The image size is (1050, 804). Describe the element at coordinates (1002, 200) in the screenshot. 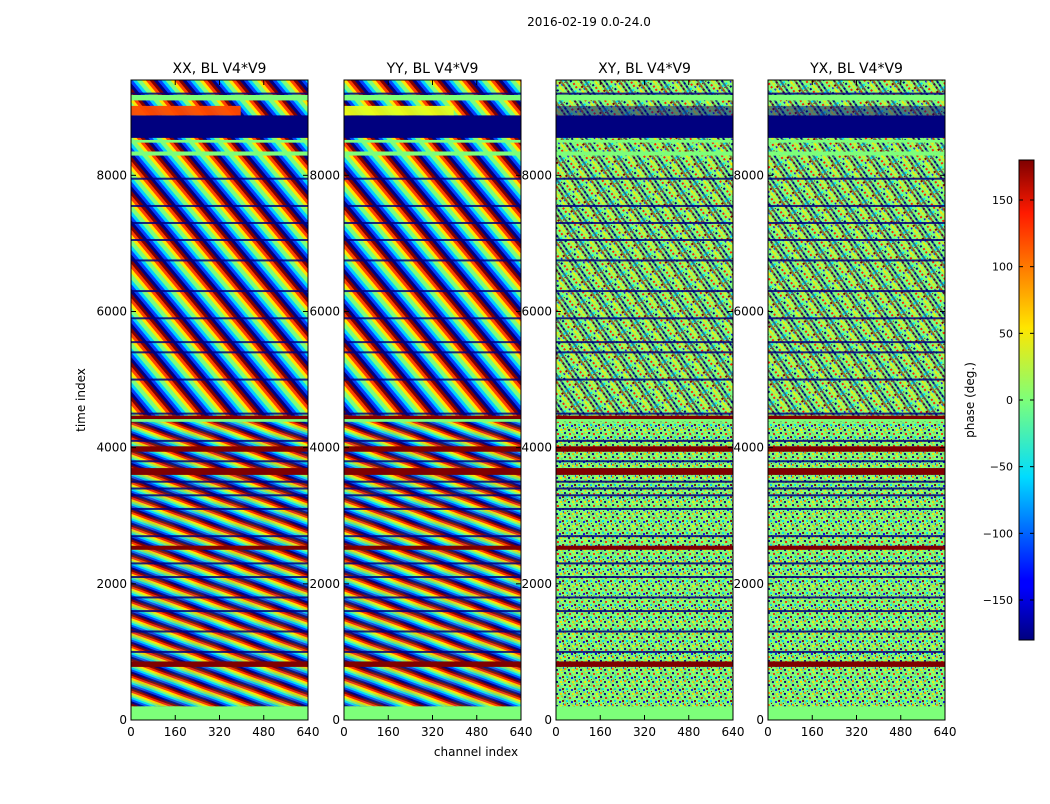

I see `colorbar-tick-label: 150` at that location.